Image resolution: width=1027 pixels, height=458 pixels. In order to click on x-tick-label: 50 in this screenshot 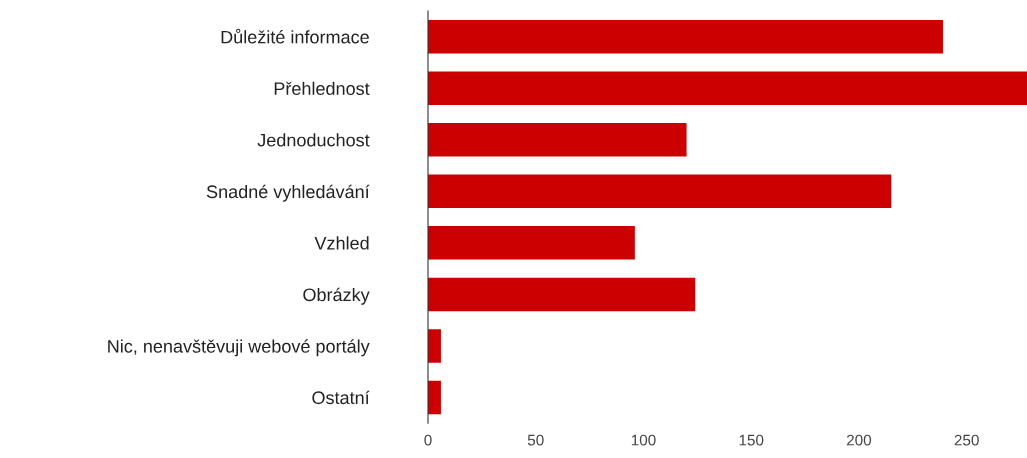, I will do `click(535, 440)`.